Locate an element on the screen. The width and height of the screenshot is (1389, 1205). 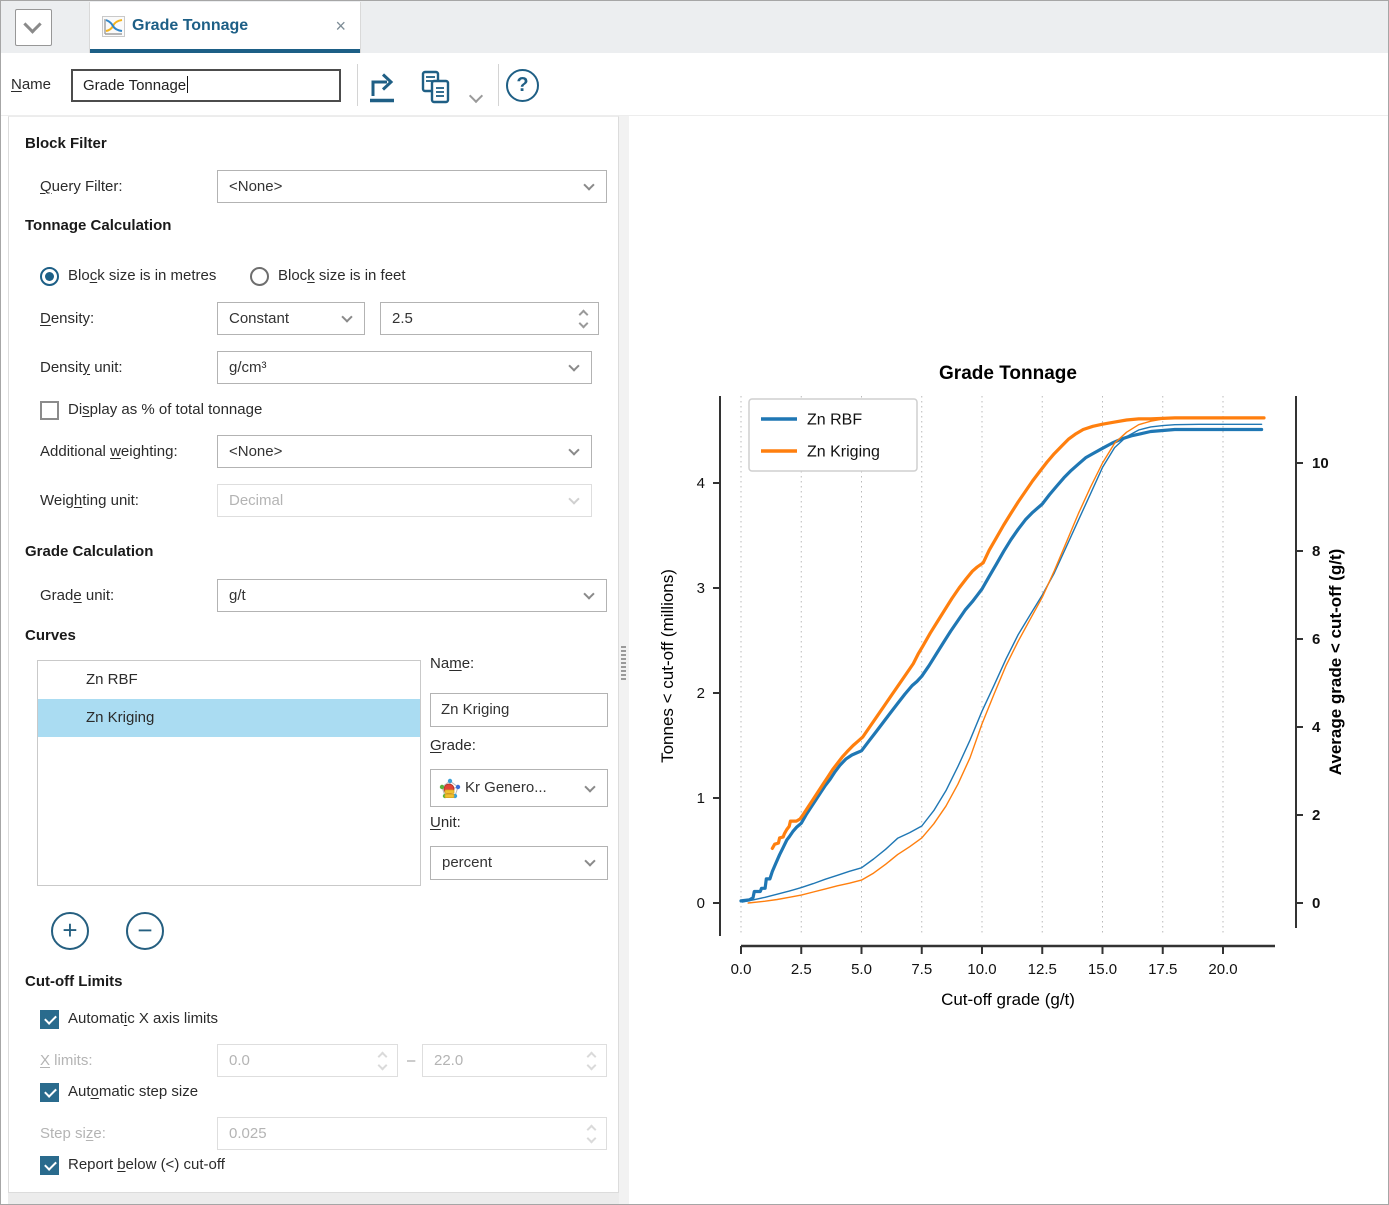
display-percent-checkbox is located at coordinates (49, 410).